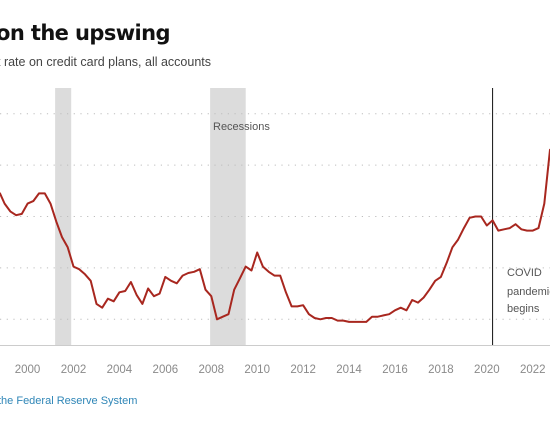 The image size is (550, 434). What do you see at coordinates (74, 370) in the screenshot?
I see `x-tick-label: 2002` at bounding box center [74, 370].